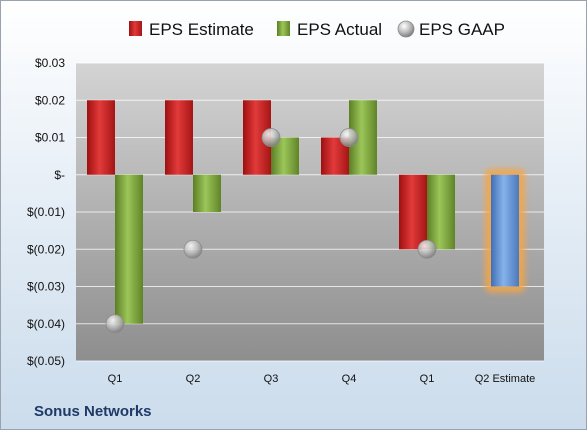 Image resolution: width=587 pixels, height=431 pixels. Describe the element at coordinates (50, 138) in the screenshot. I see `y-tick-label: $0.01` at that location.